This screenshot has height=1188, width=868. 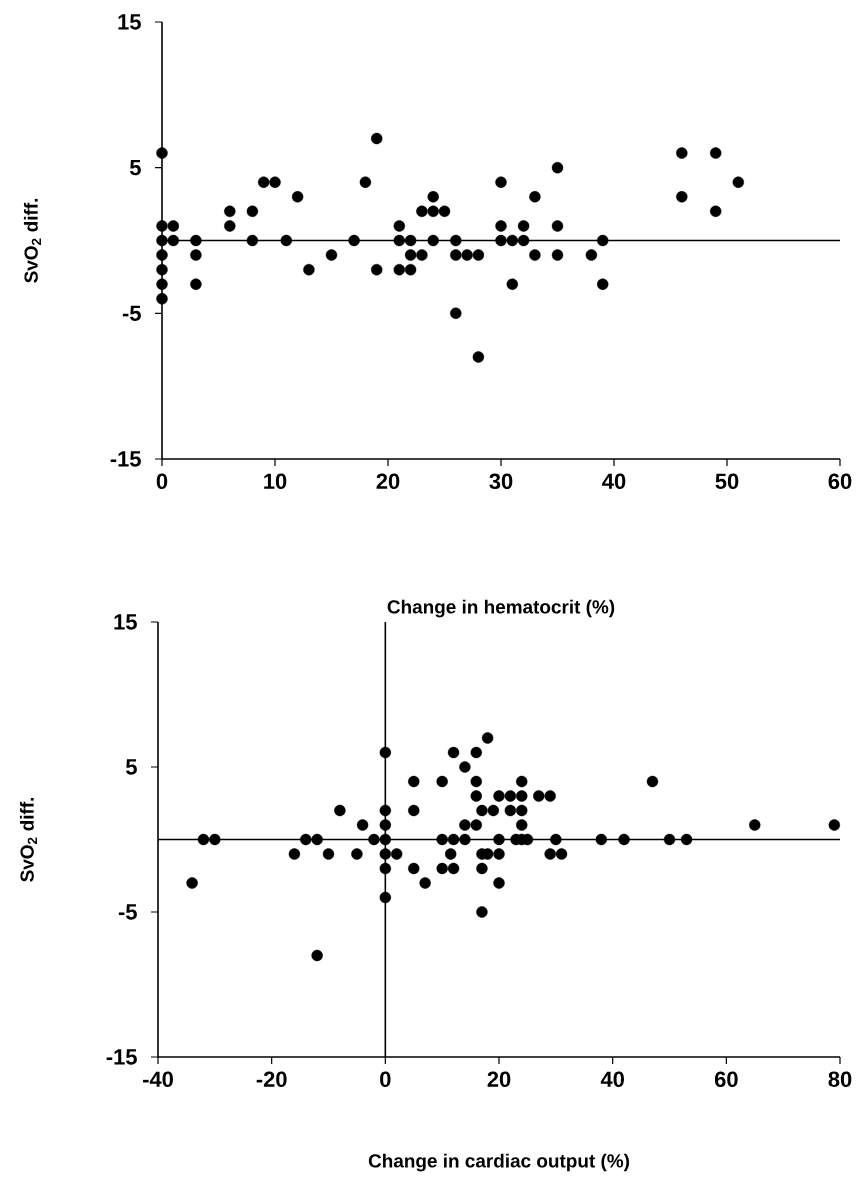 I want to click on x-tick-label: -40, so click(x=158, y=1079).